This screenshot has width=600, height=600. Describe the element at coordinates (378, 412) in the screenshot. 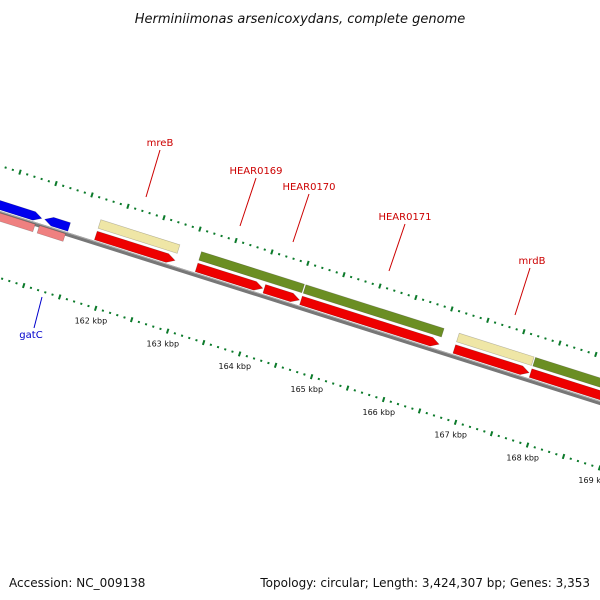

I see `kbp-label: 166 kbp` at that location.